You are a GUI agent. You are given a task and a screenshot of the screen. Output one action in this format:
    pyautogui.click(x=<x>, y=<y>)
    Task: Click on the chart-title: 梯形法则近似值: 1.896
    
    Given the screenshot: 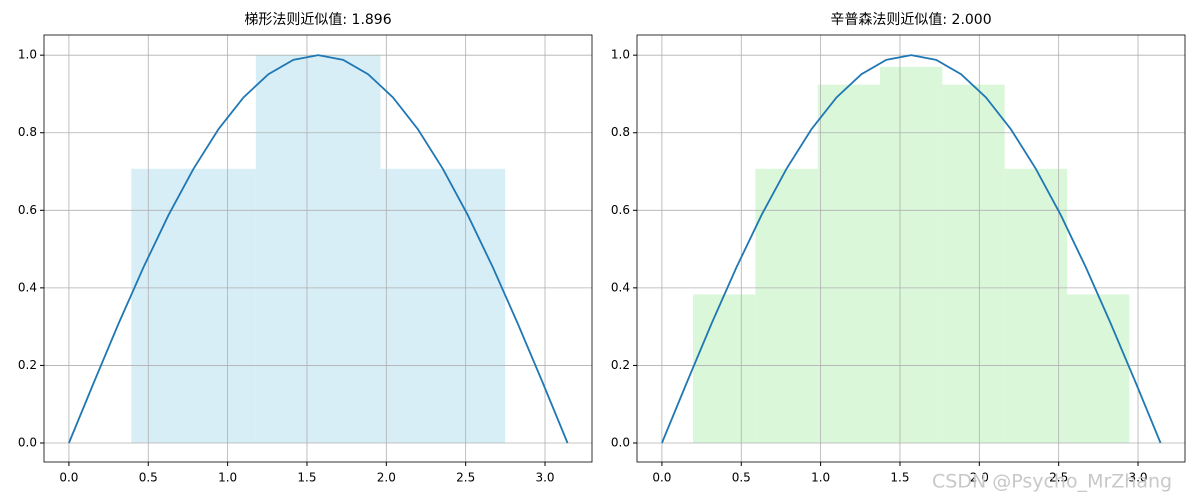 What is the action you would take?
    pyautogui.click(x=317, y=20)
    